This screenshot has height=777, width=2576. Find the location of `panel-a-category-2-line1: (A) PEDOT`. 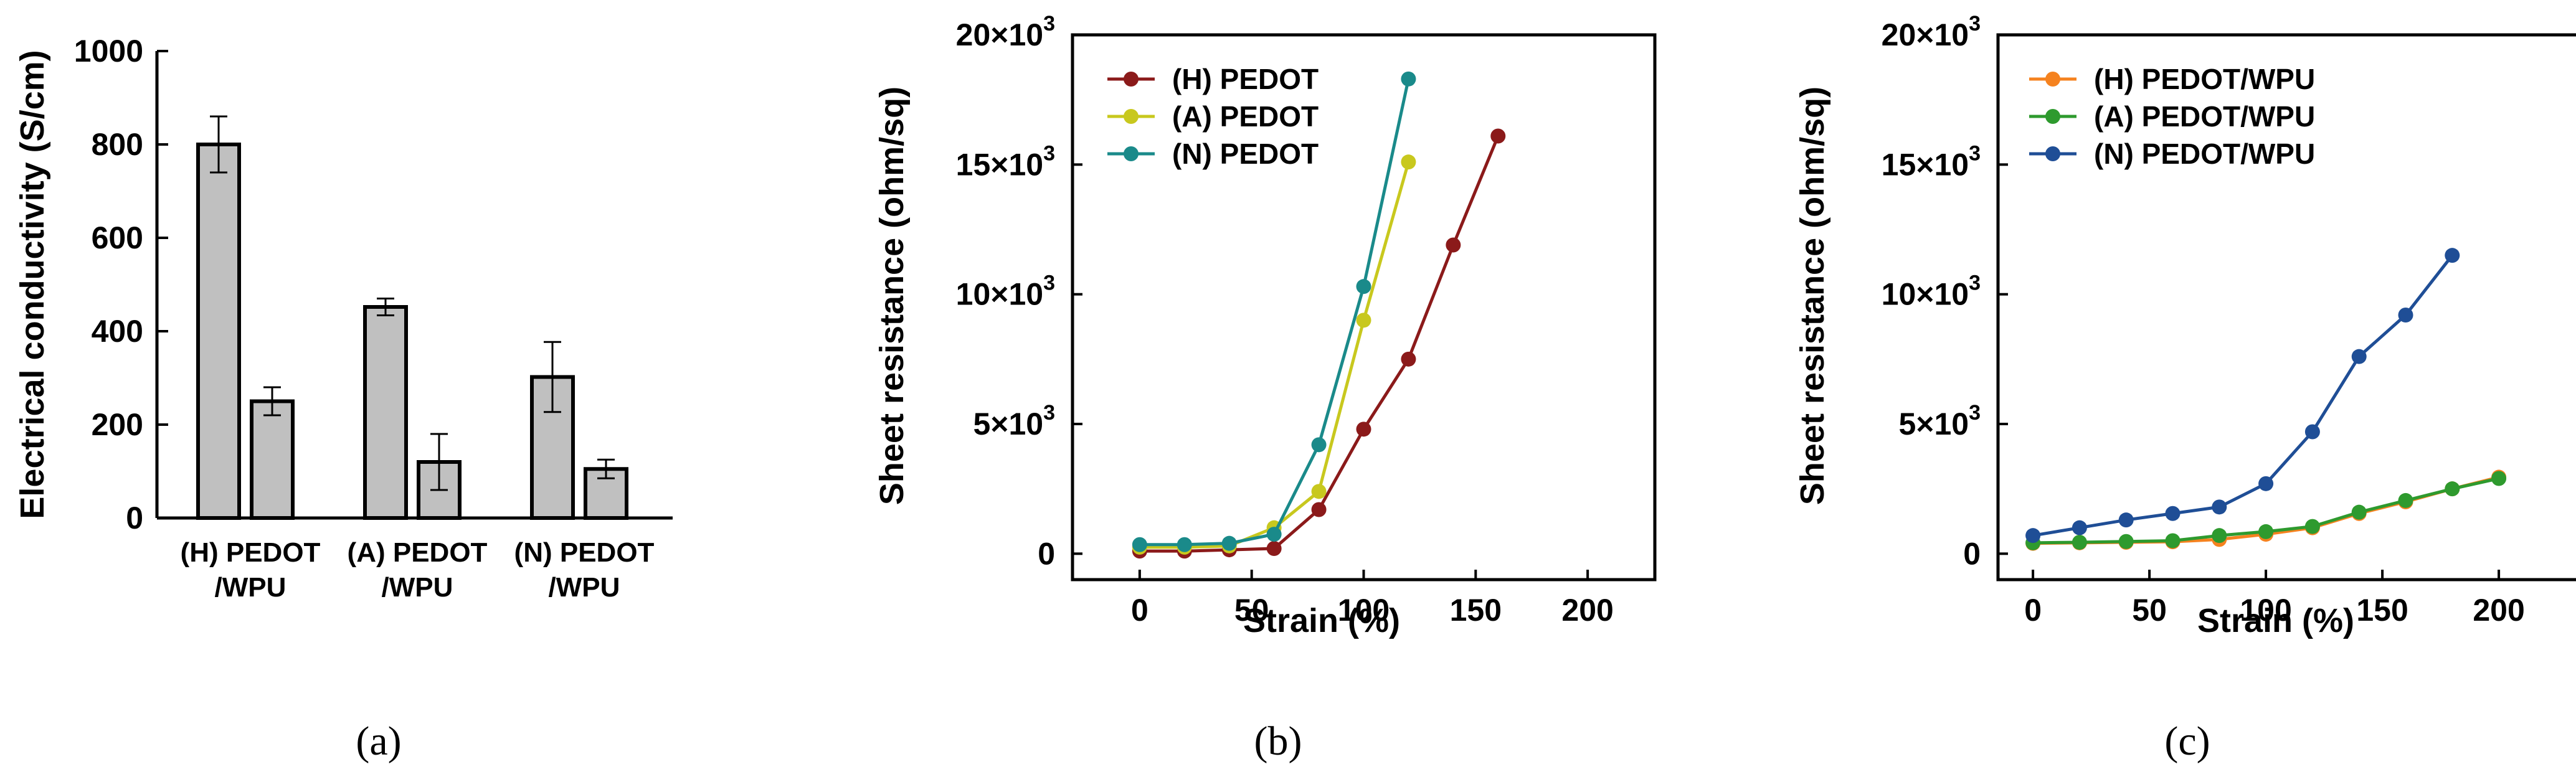

panel-a-category-2-line1: (A) PEDOT is located at coordinates (418, 552).